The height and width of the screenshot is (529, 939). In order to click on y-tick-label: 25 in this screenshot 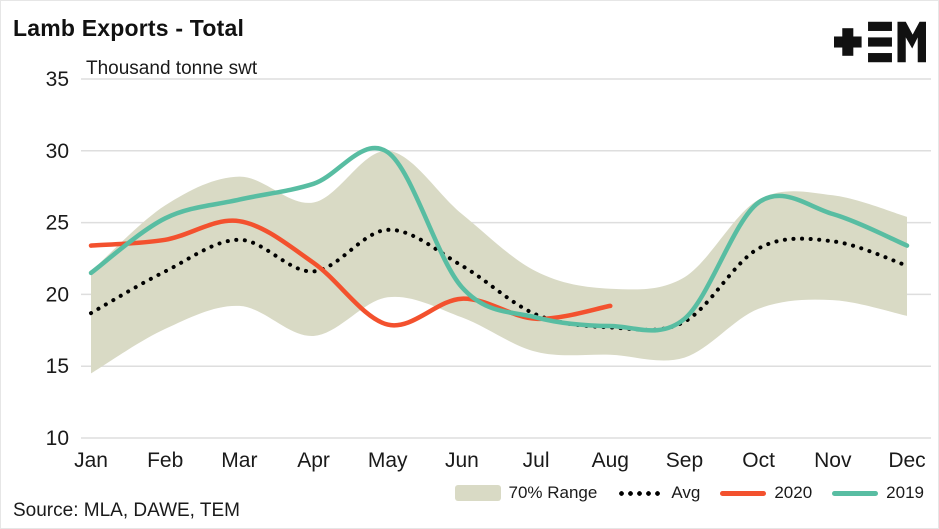, I will do `click(57, 223)`.